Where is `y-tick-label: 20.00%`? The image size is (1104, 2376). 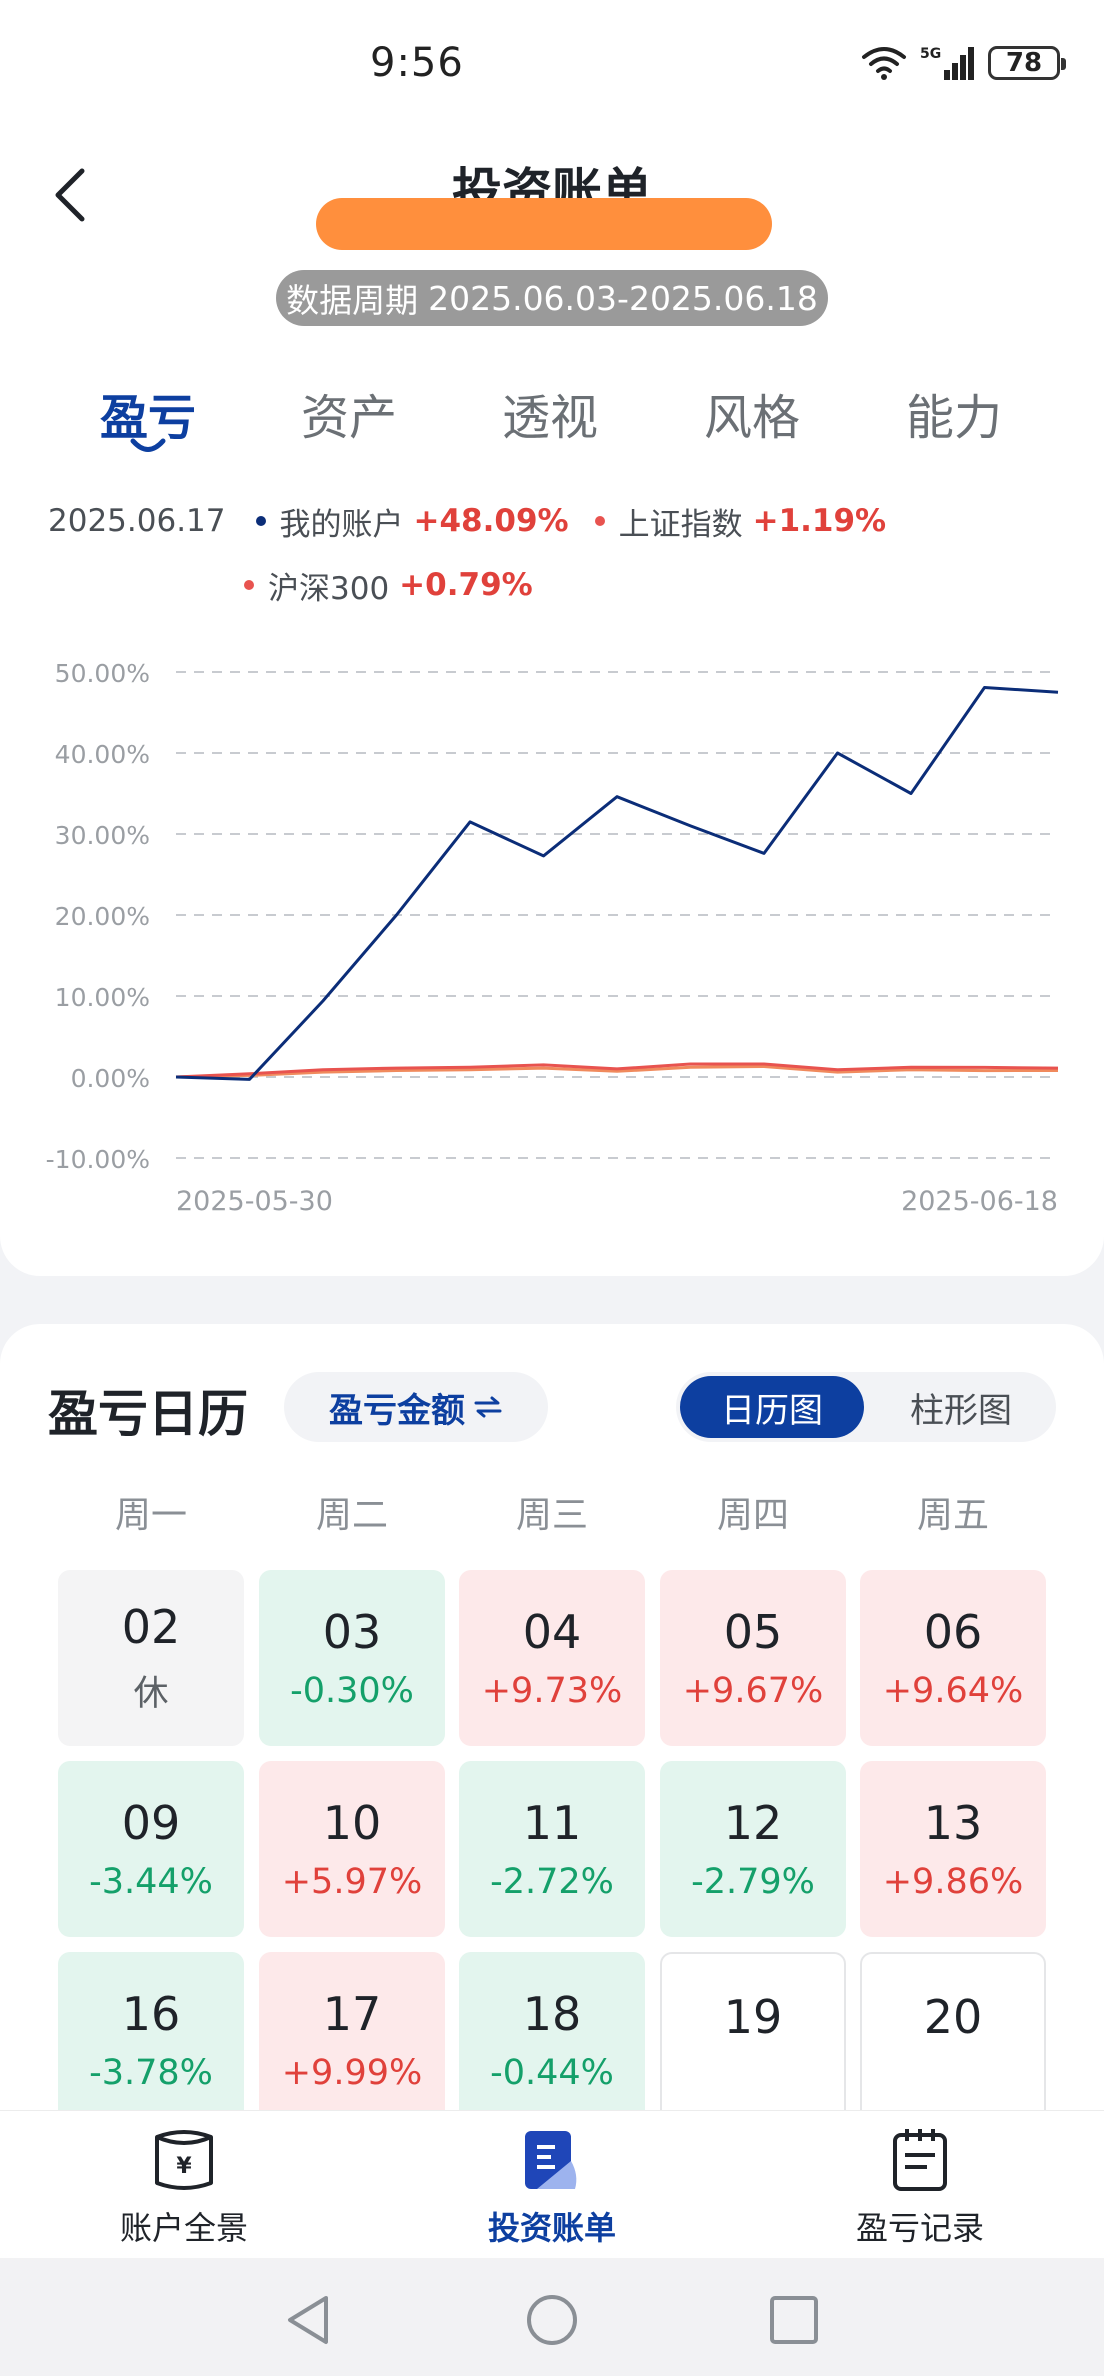 y-tick-label: 20.00% is located at coordinates (102, 916).